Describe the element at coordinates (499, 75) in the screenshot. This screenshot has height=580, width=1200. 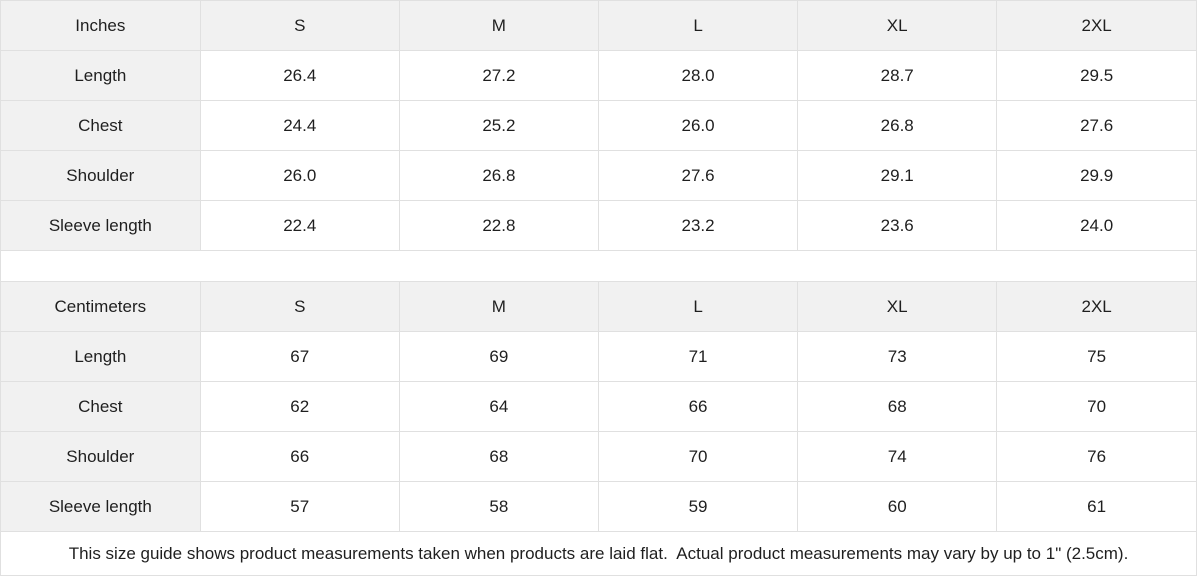
I see `size-value-cell: 27.2` at that location.